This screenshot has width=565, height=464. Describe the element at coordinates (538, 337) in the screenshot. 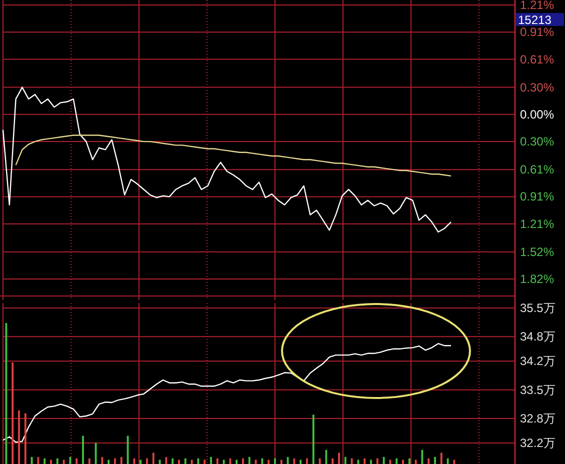

I see `y-tick-label: 34.8万` at that location.